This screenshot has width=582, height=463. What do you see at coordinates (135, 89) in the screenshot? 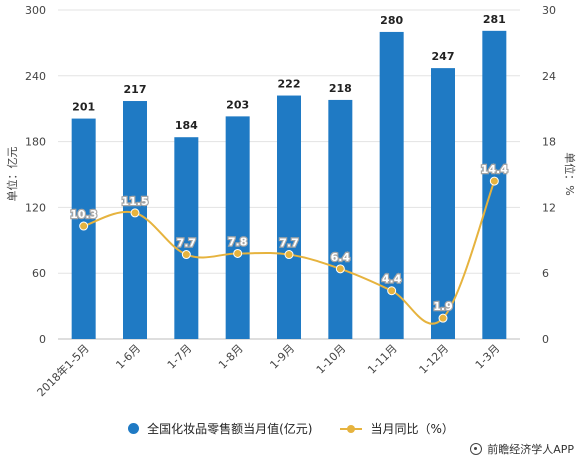
I see `bar-value-label: 217` at bounding box center [135, 89].